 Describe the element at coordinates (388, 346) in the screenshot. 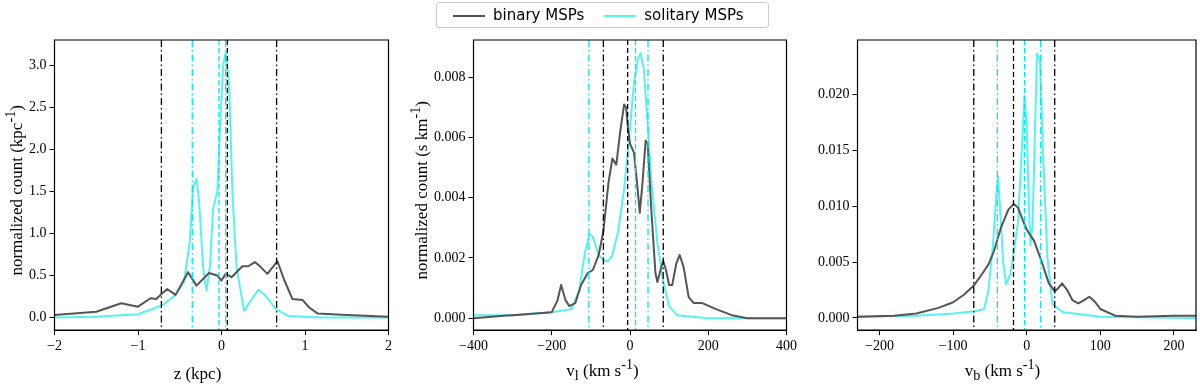

I see `x-tick-label: 2` at that location.